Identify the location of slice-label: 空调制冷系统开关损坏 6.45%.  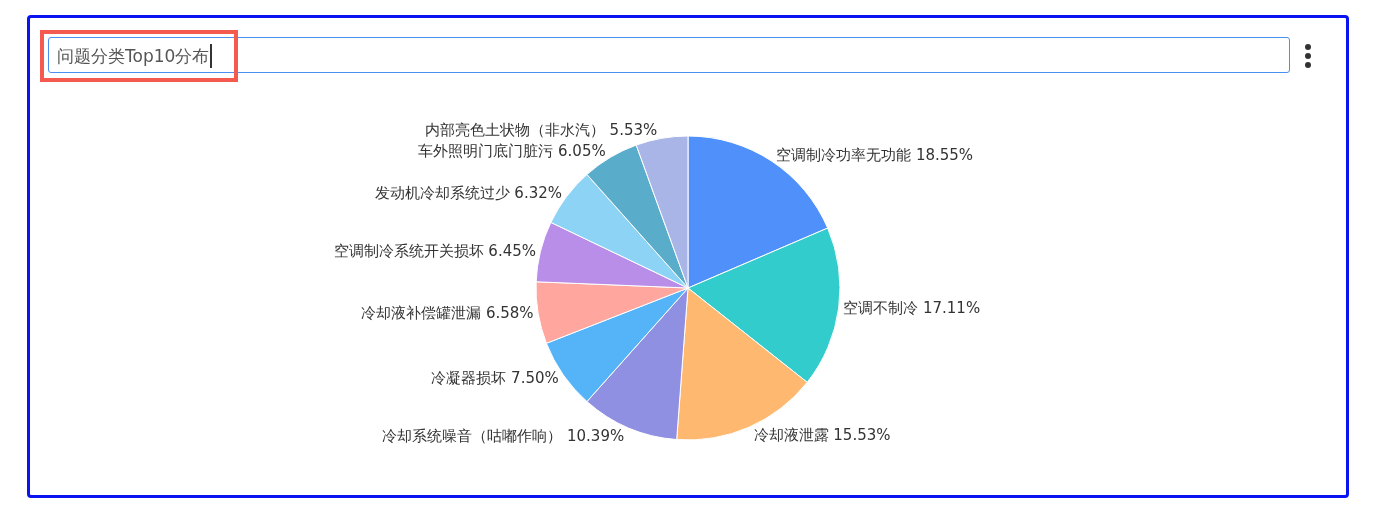
(434, 250).